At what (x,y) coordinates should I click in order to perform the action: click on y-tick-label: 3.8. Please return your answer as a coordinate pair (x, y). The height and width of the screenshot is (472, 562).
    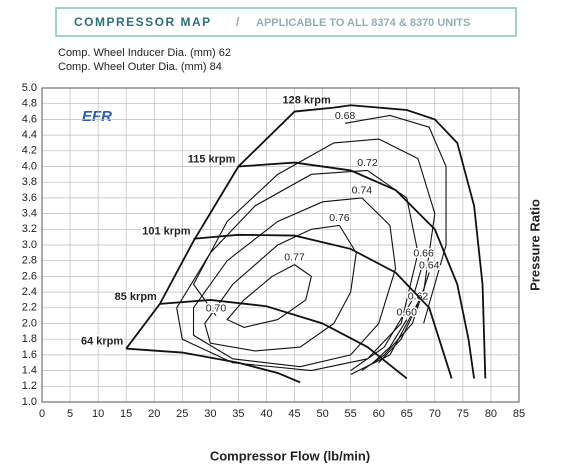
    Looking at the image, I should click on (29, 182).